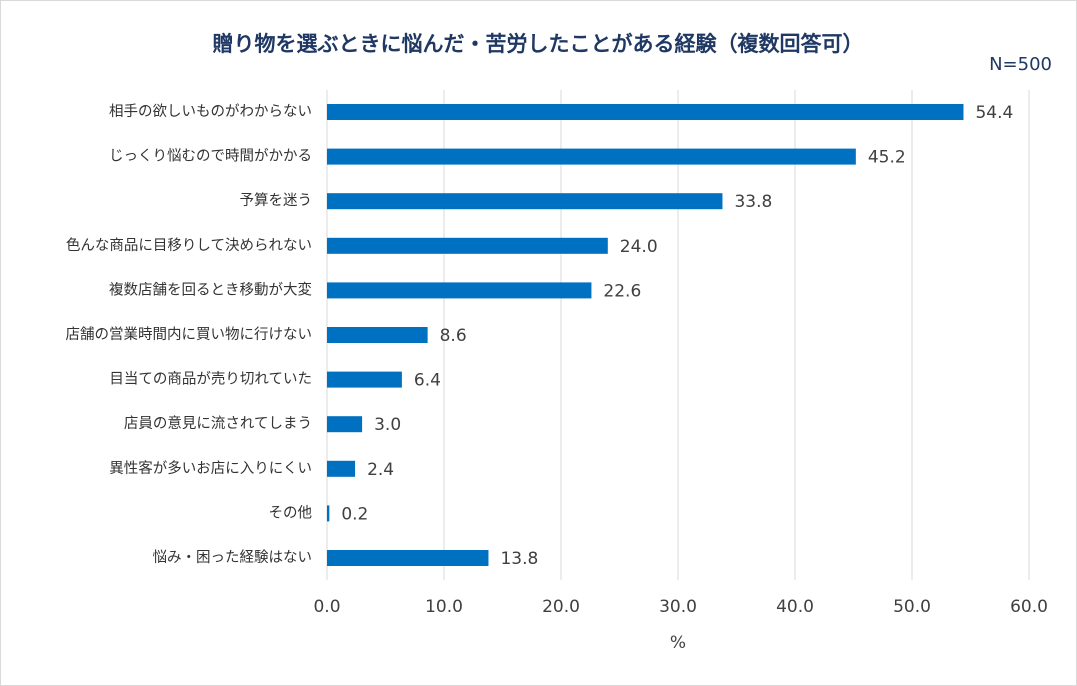  What do you see at coordinates (622, 291) in the screenshot?
I see `value-label: 22.6` at bounding box center [622, 291].